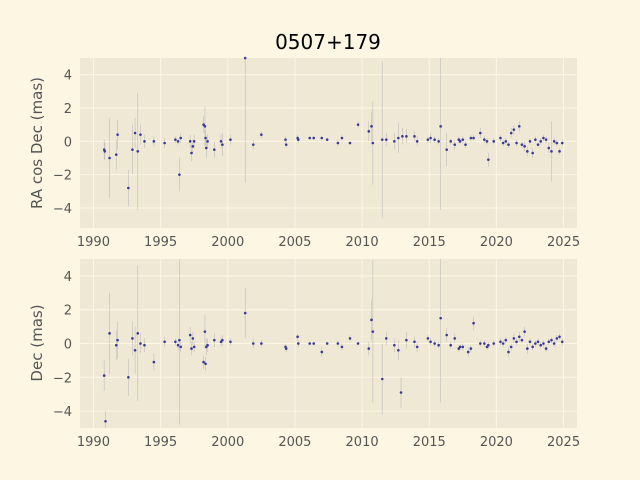 This screenshot has width=640, height=480. Describe the element at coordinates (563, 442) in the screenshot. I see `dec-x-tick-label: 2025` at that location.